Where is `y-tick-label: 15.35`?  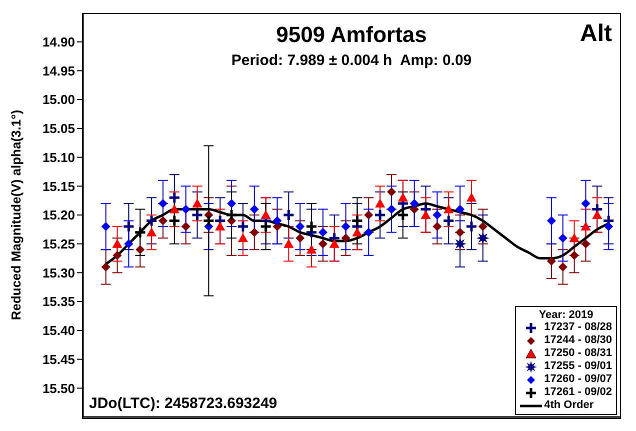 y-tick-label: 15.35 is located at coordinates (58, 302).